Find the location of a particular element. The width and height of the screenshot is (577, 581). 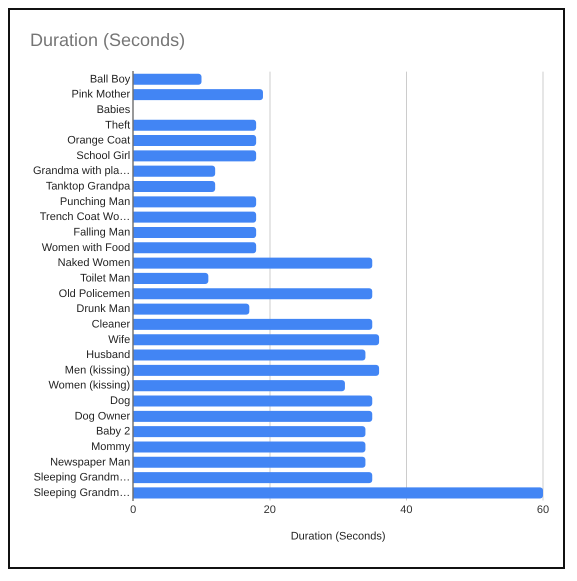

y-tick-label: Old Policemen is located at coordinates (94, 294).